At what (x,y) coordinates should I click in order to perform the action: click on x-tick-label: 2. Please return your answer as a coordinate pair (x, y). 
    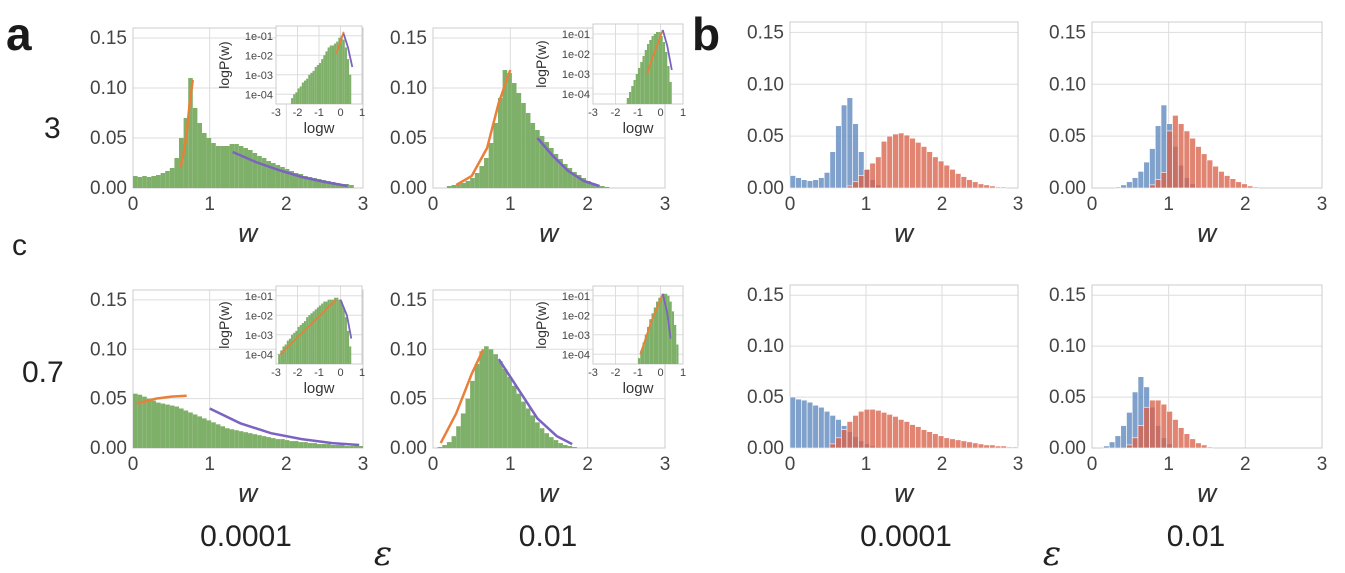
    Looking at the image, I should click on (1245, 464).